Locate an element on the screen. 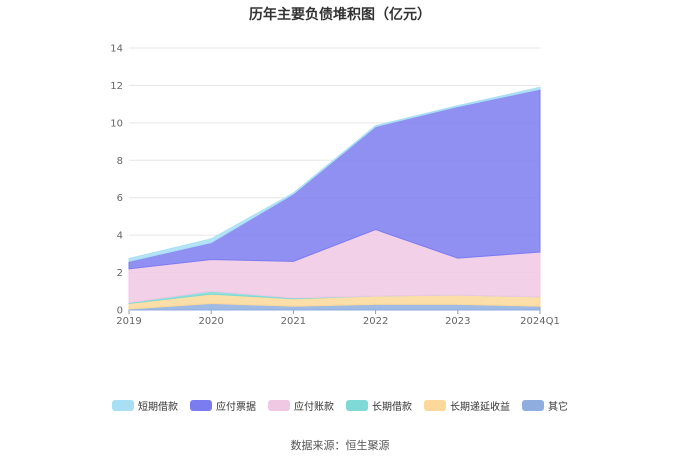 The width and height of the screenshot is (680, 460). legend-item: 长期递延收益 is located at coordinates (467, 405).